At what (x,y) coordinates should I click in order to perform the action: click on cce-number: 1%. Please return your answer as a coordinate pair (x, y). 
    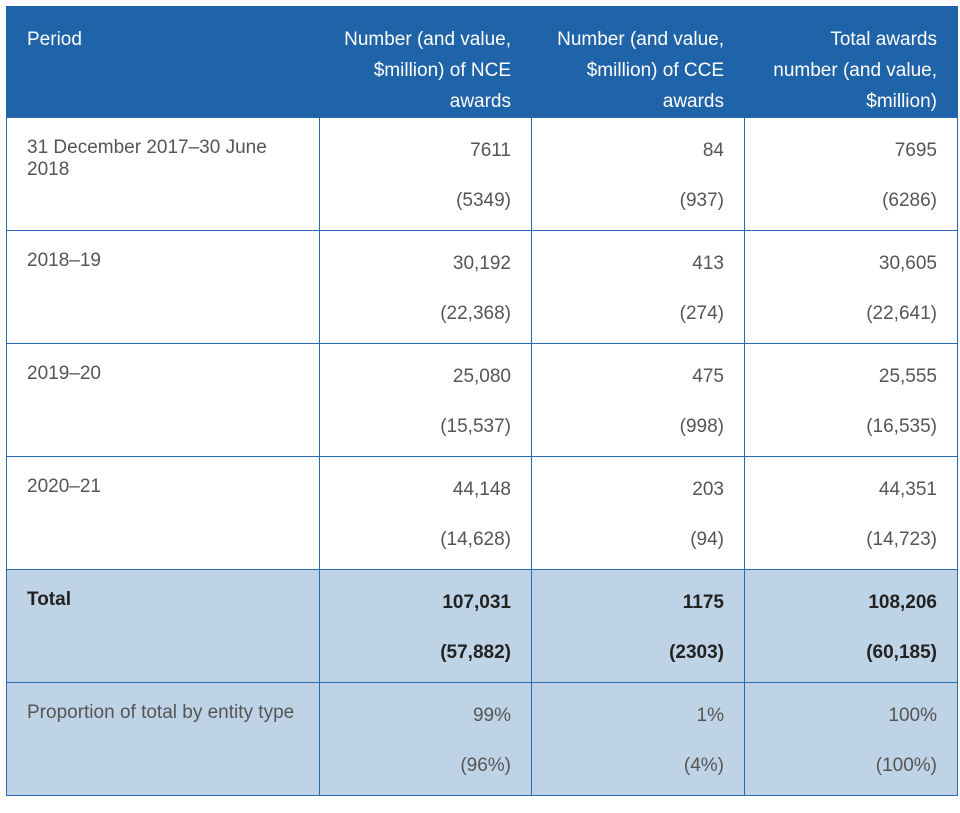
    Looking at the image, I should click on (710, 715).